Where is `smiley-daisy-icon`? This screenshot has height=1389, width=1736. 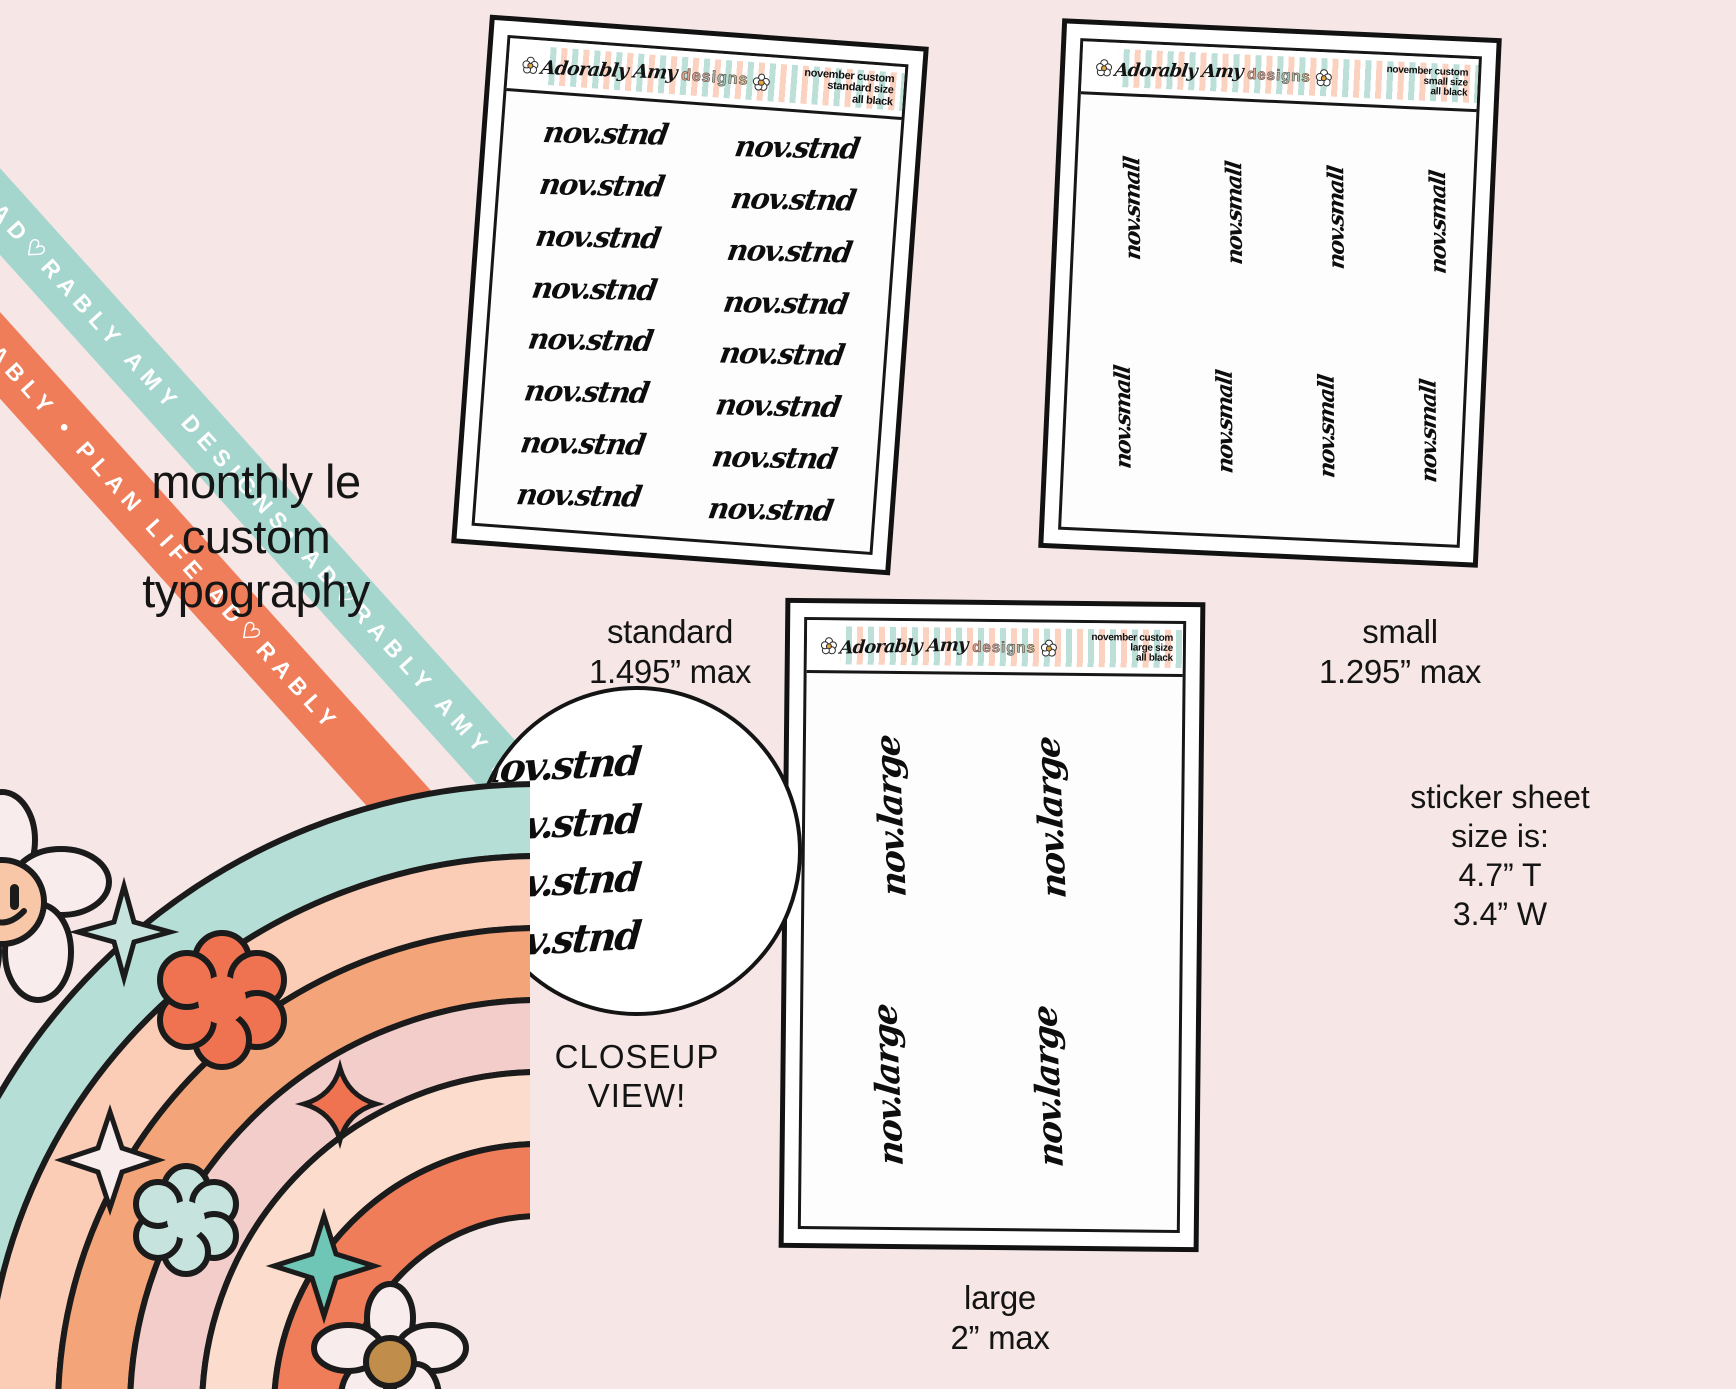
smiley-daisy-icon is located at coordinates (56, 896).